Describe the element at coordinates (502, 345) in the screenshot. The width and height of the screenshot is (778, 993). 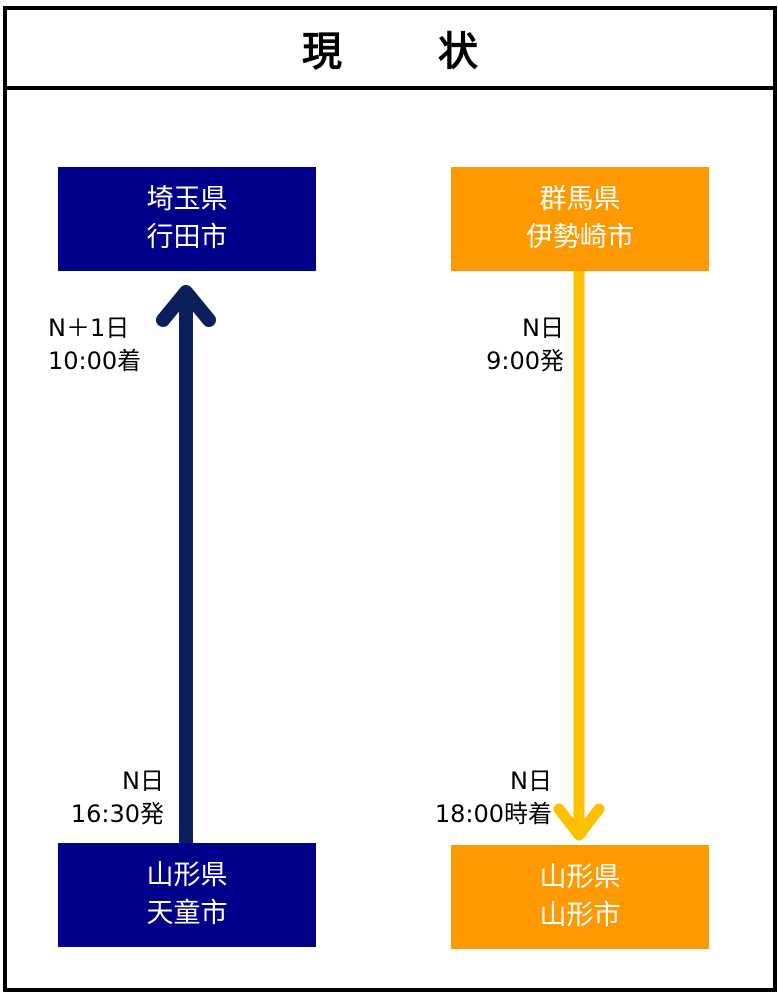
I see `right-departure-label: N日 9:00発` at that location.